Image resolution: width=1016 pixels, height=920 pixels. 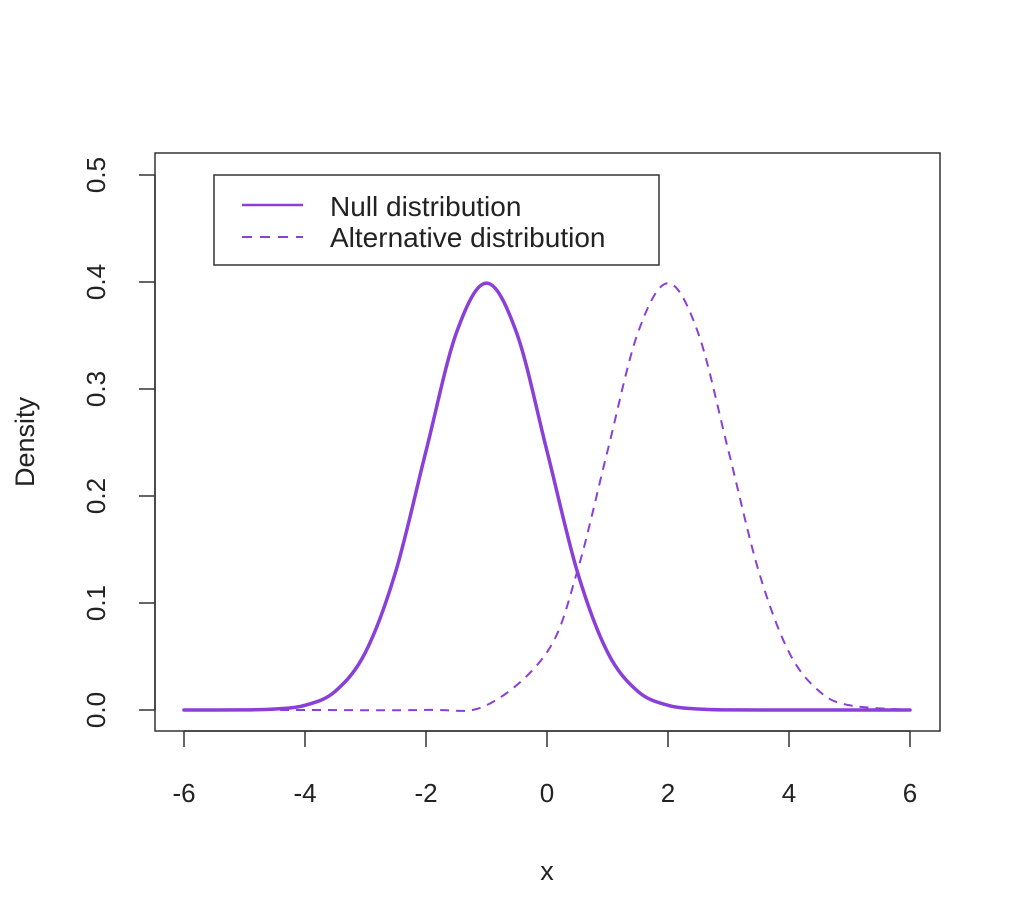 What do you see at coordinates (547, 871) in the screenshot?
I see `x-axis-title: x` at bounding box center [547, 871].